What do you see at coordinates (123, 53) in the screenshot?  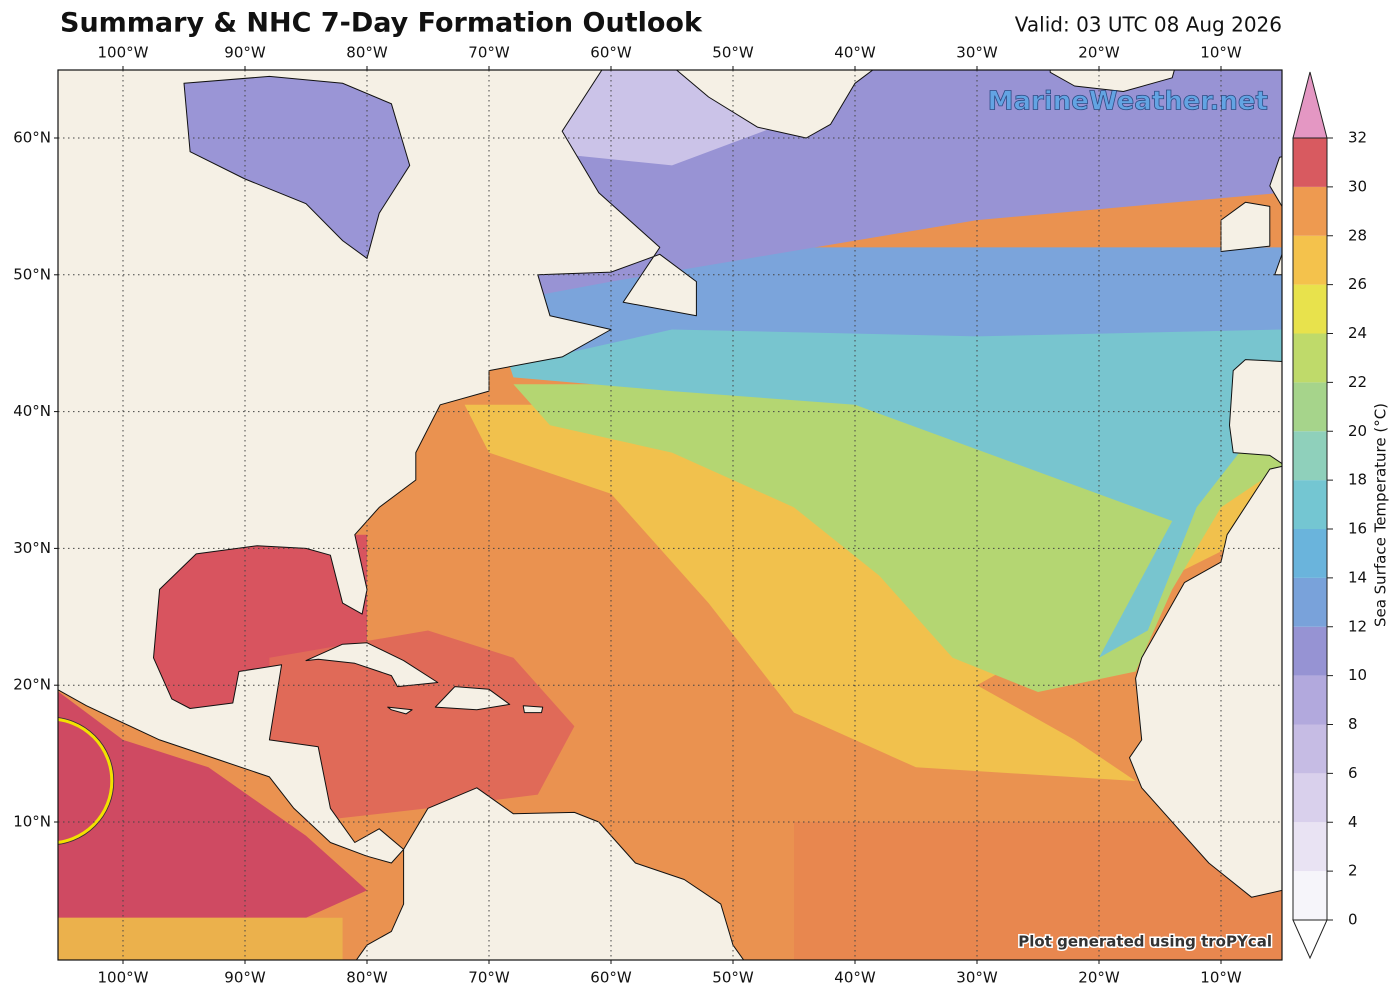 I see `lon-label-top: 100°W` at bounding box center [123, 53].